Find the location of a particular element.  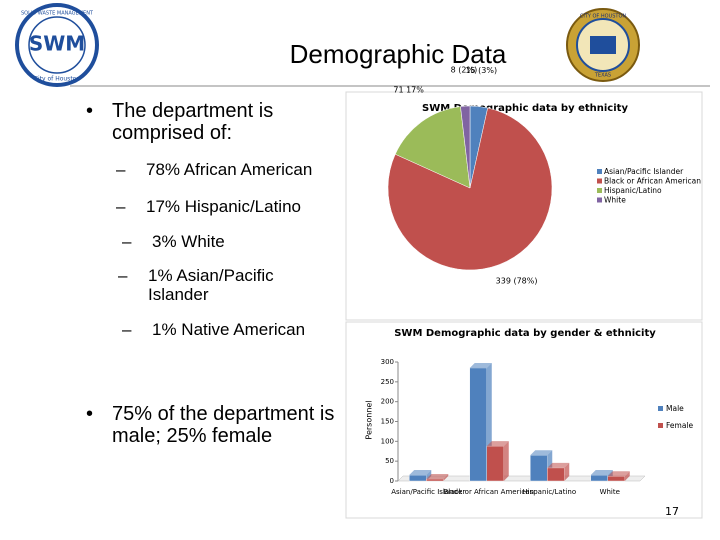

legend-label: Hispanic/Latino is located at coordinates (633, 190).